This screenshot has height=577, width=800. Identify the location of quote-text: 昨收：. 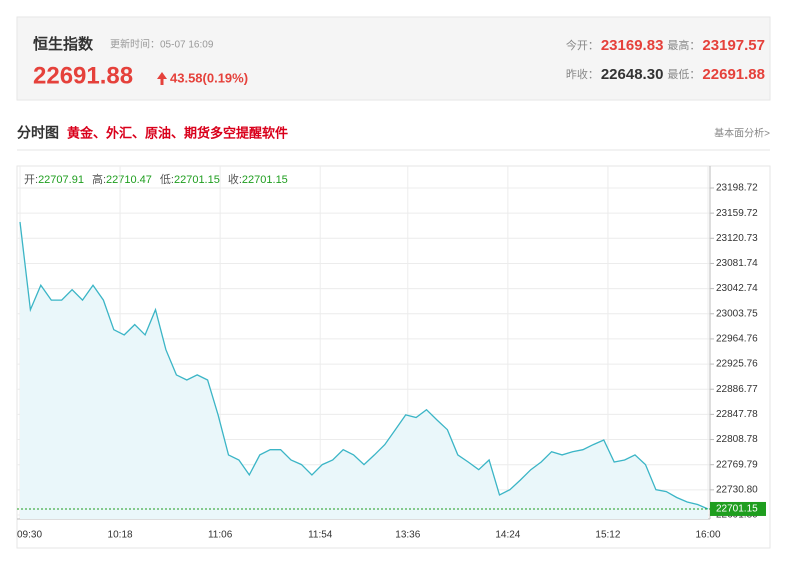
(582, 74).